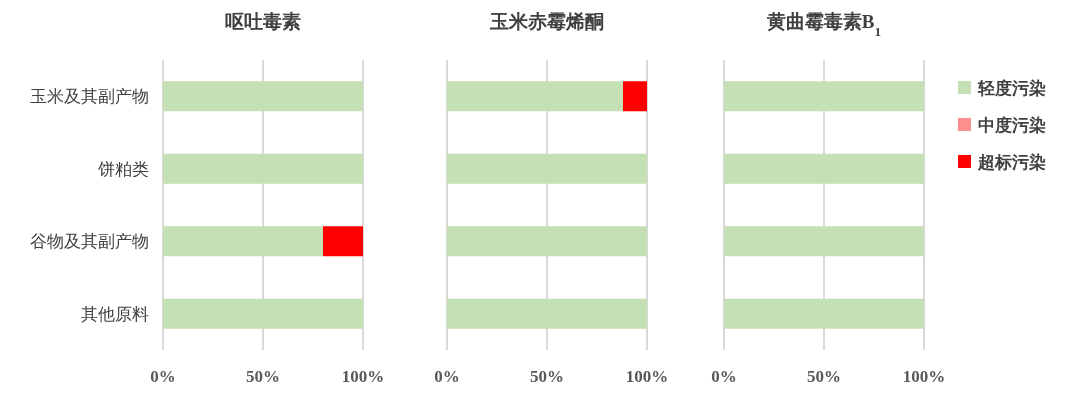 The height and width of the screenshot is (396, 1080). I want to click on chart-title: 呕吐毒素, so click(263, 21).